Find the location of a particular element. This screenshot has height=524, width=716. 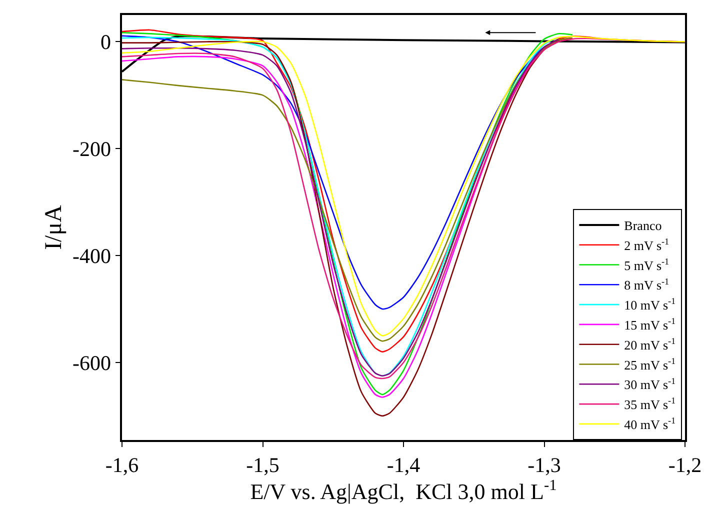

x-axis-title: E/V vs. Ag|AgCl, KCl 3,0 mol L$^{-1}$ is located at coordinates (403, 490).